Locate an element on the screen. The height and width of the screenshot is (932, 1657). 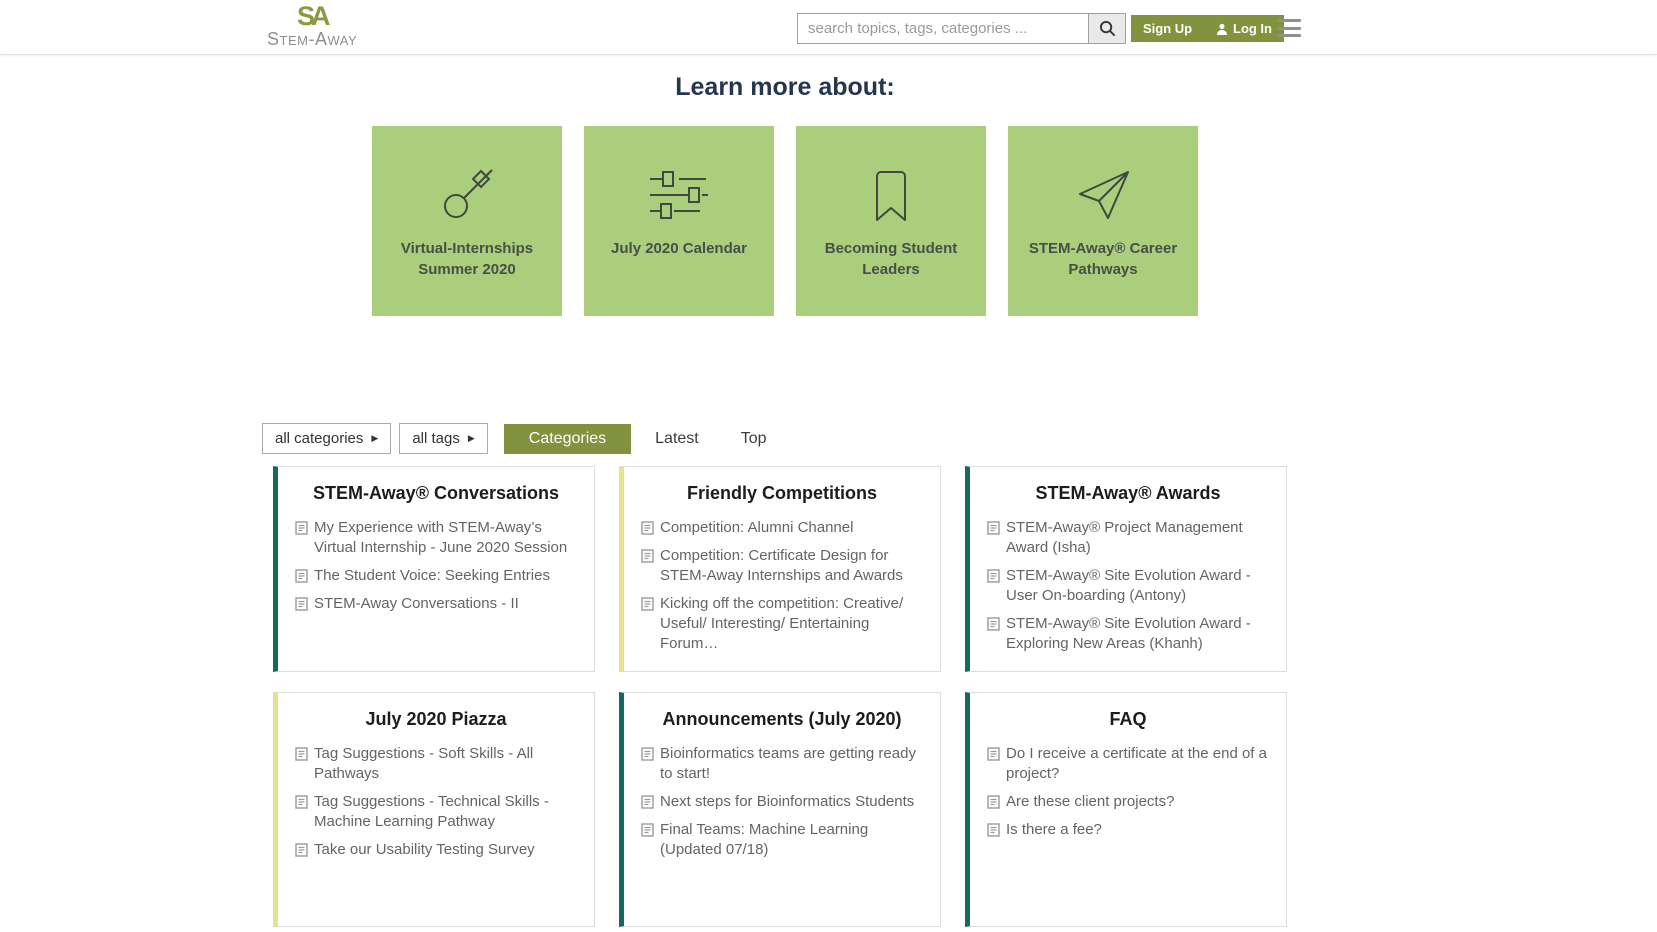
log-in-label: Log In is located at coordinates (1252, 28).